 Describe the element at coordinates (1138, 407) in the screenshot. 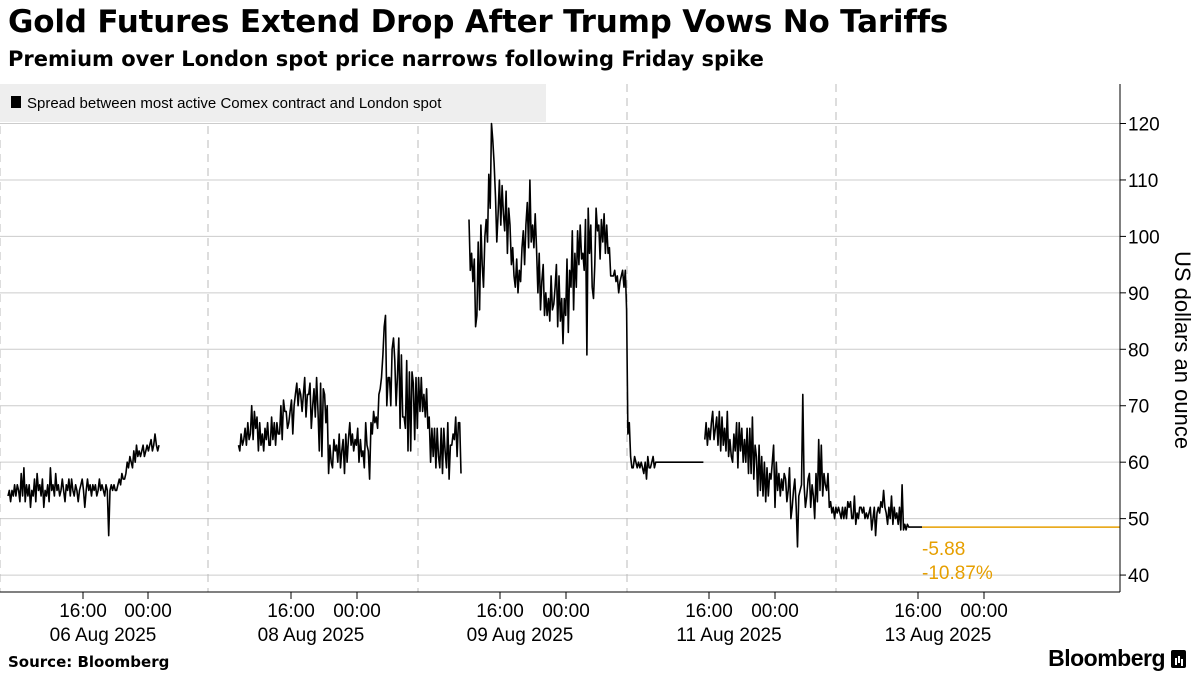

I see `y-tick-label-3: 70` at that location.